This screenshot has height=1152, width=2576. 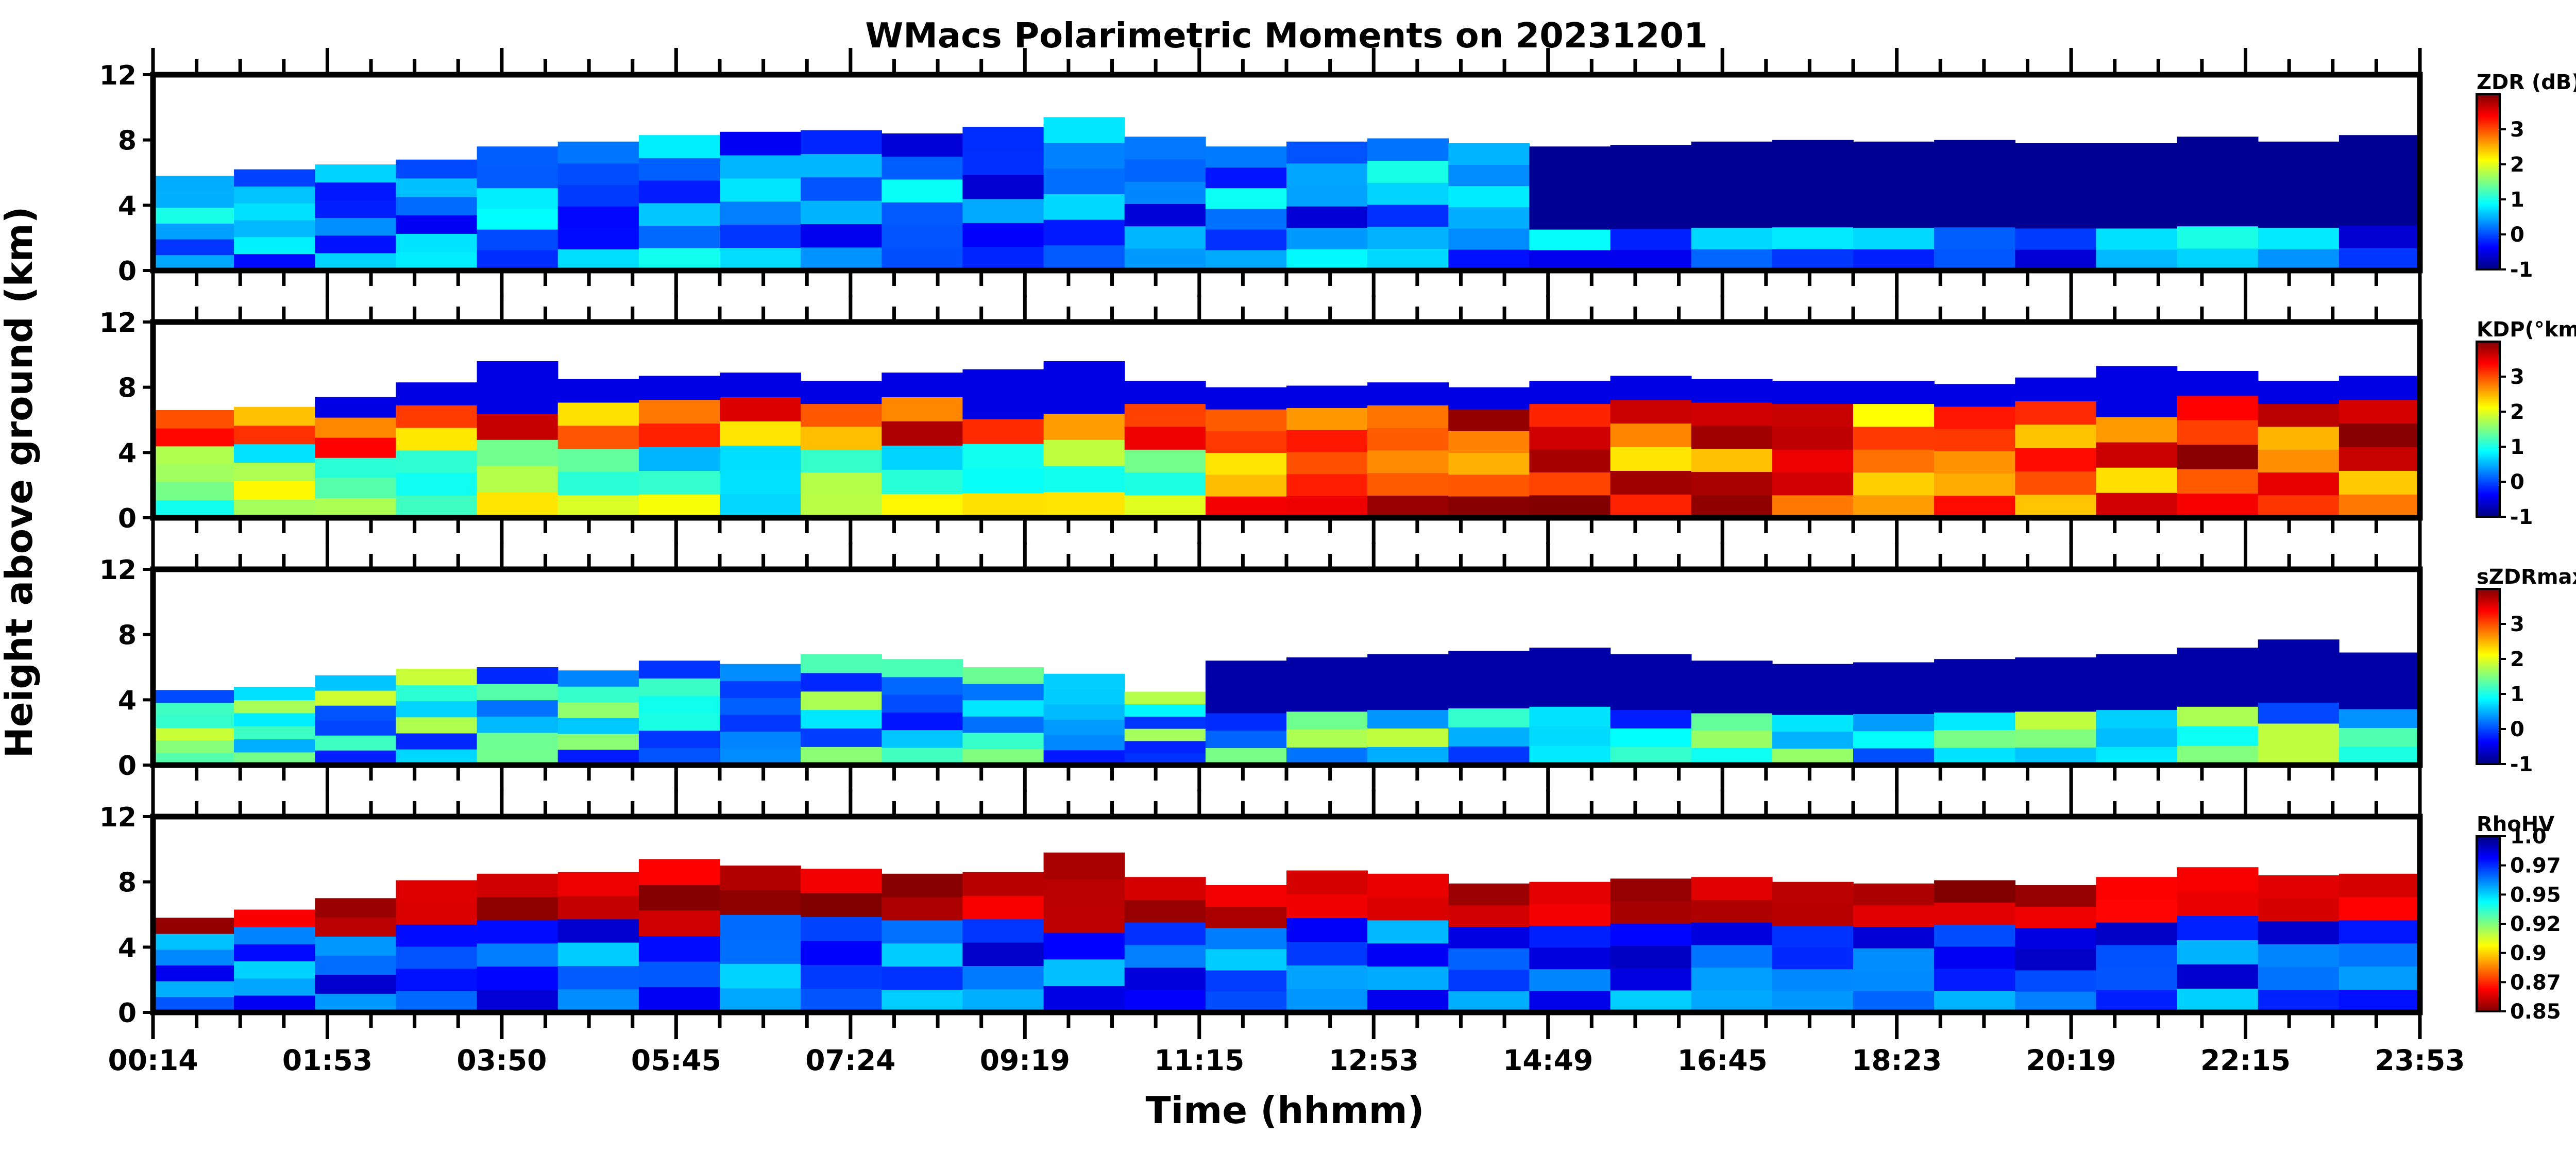 What do you see at coordinates (2517, 377) in the screenshot?
I see `colorbar-tick-label: 3` at bounding box center [2517, 377].